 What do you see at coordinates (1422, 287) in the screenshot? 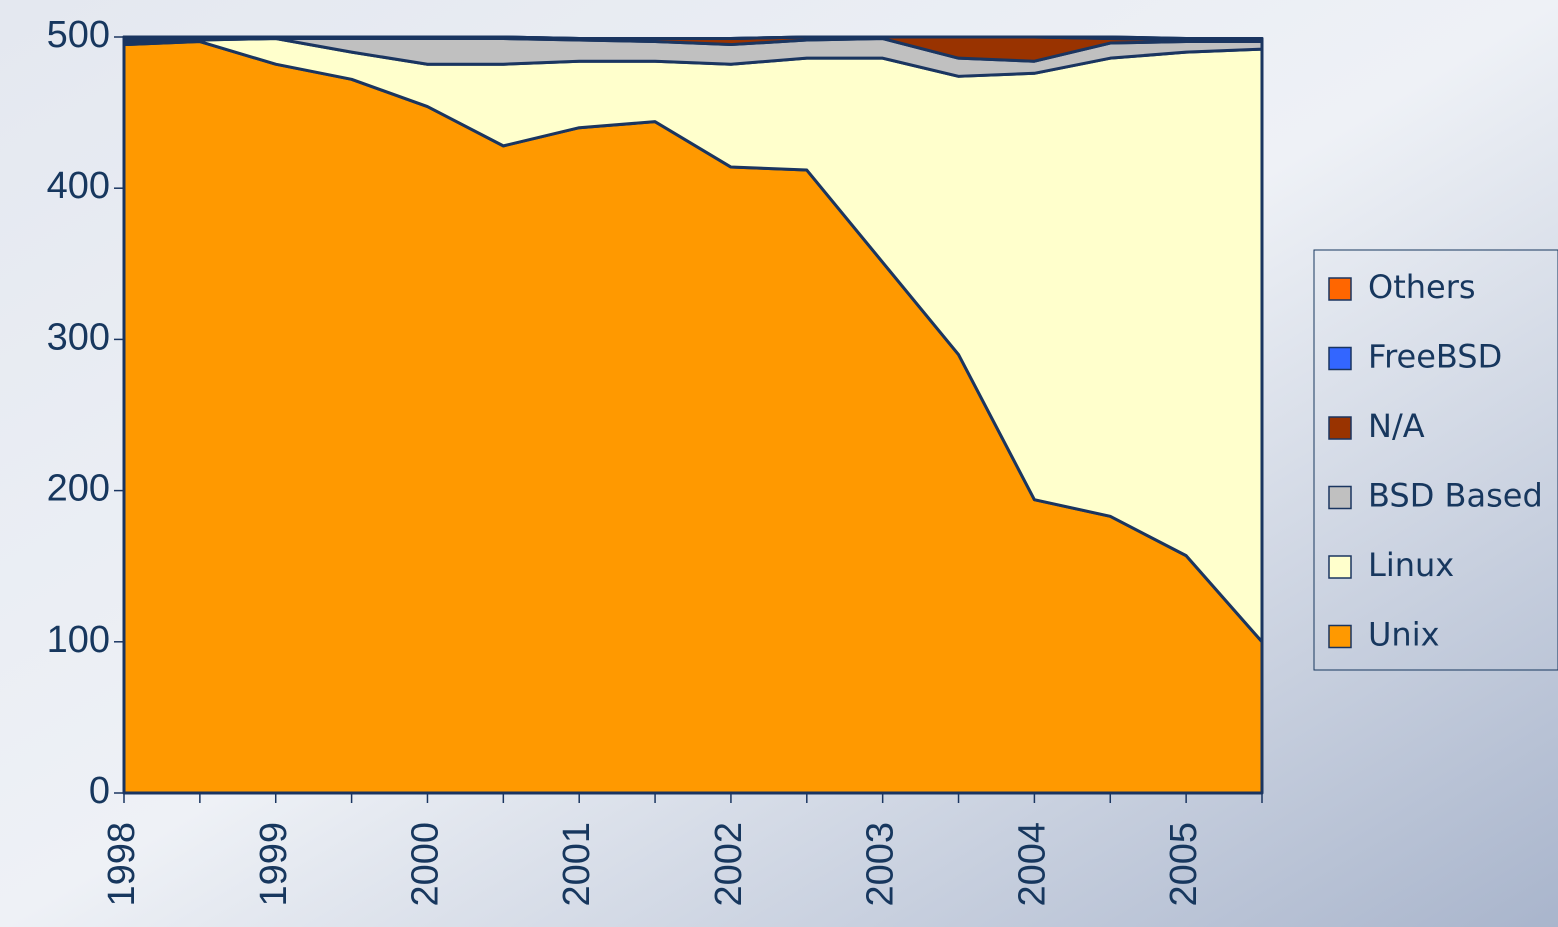
I see `legend-label: Others` at bounding box center [1422, 287].